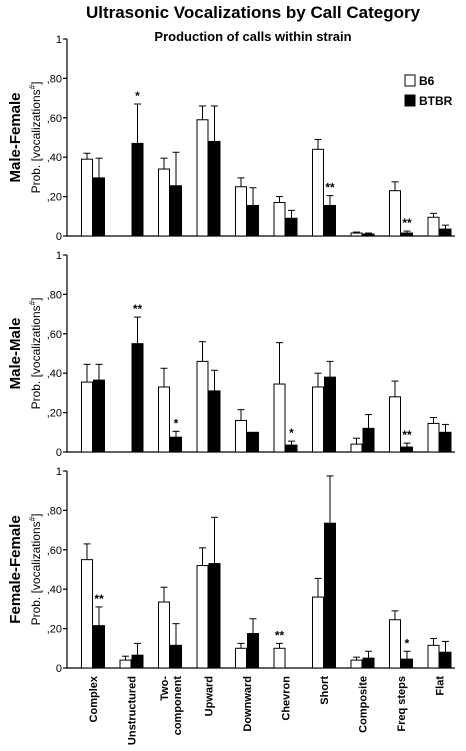  I want to click on category-label: Freq steps, so click(402, 704).